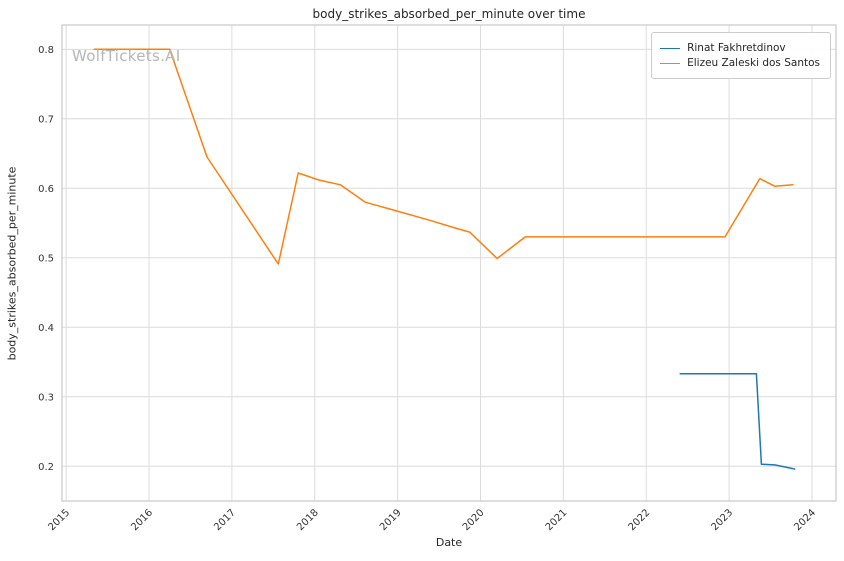  I want to click on svg-text: 2015, so click(59, 520).